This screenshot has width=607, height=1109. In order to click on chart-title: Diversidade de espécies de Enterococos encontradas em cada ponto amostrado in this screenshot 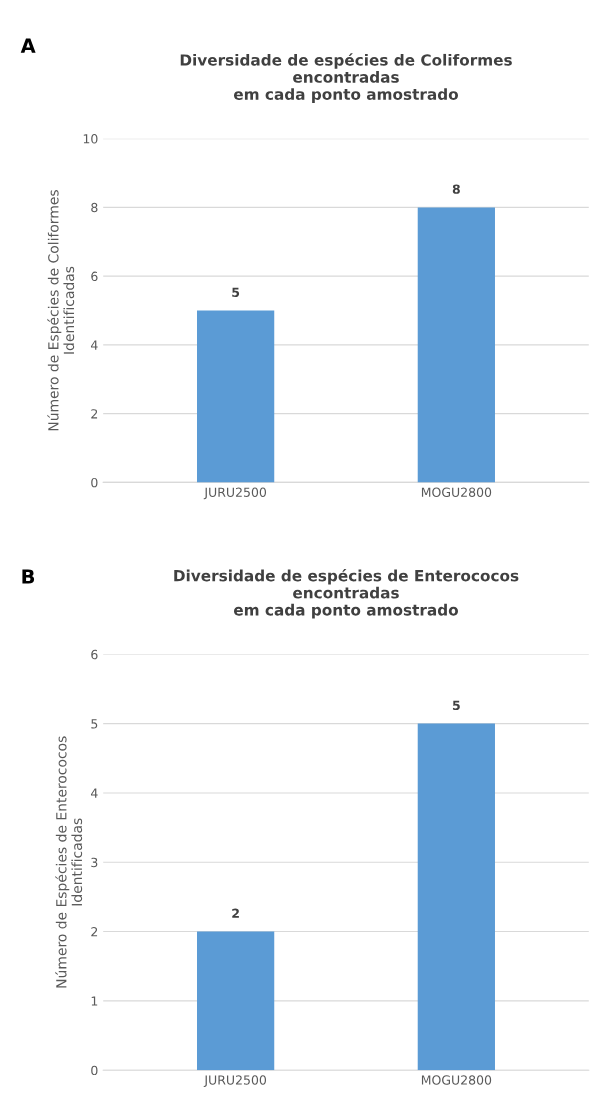, I will do `click(346, 593)`.